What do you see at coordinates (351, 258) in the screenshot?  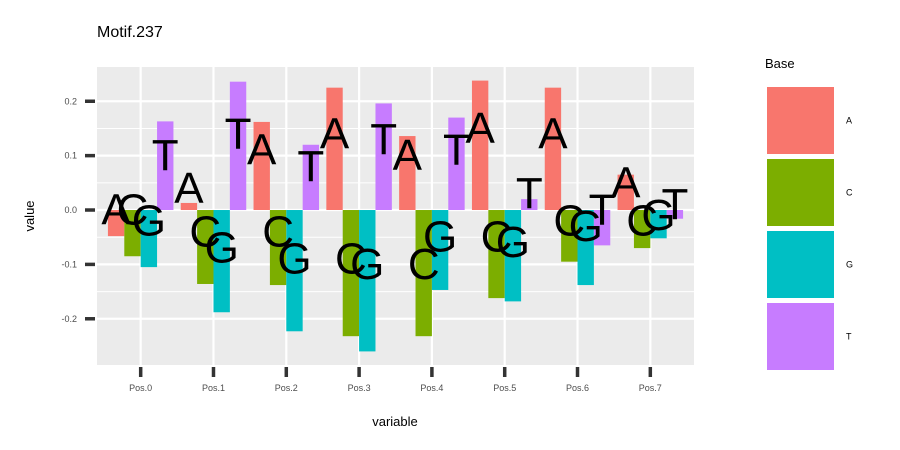 I see `base-letter-C-Pos.3: C` at bounding box center [351, 258].